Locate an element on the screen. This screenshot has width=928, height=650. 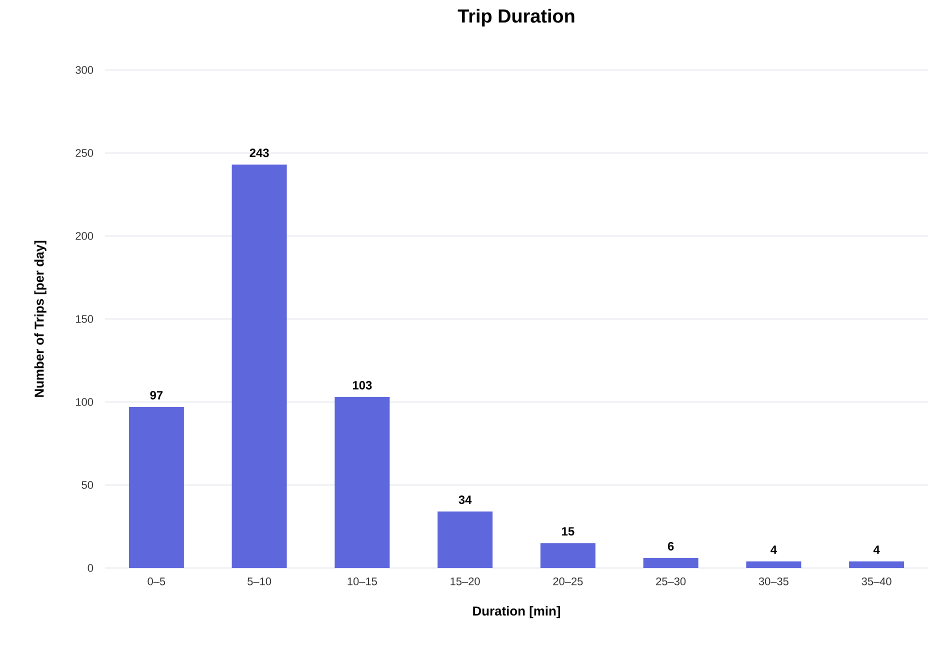
y-tick-label: 200 is located at coordinates (85, 236).